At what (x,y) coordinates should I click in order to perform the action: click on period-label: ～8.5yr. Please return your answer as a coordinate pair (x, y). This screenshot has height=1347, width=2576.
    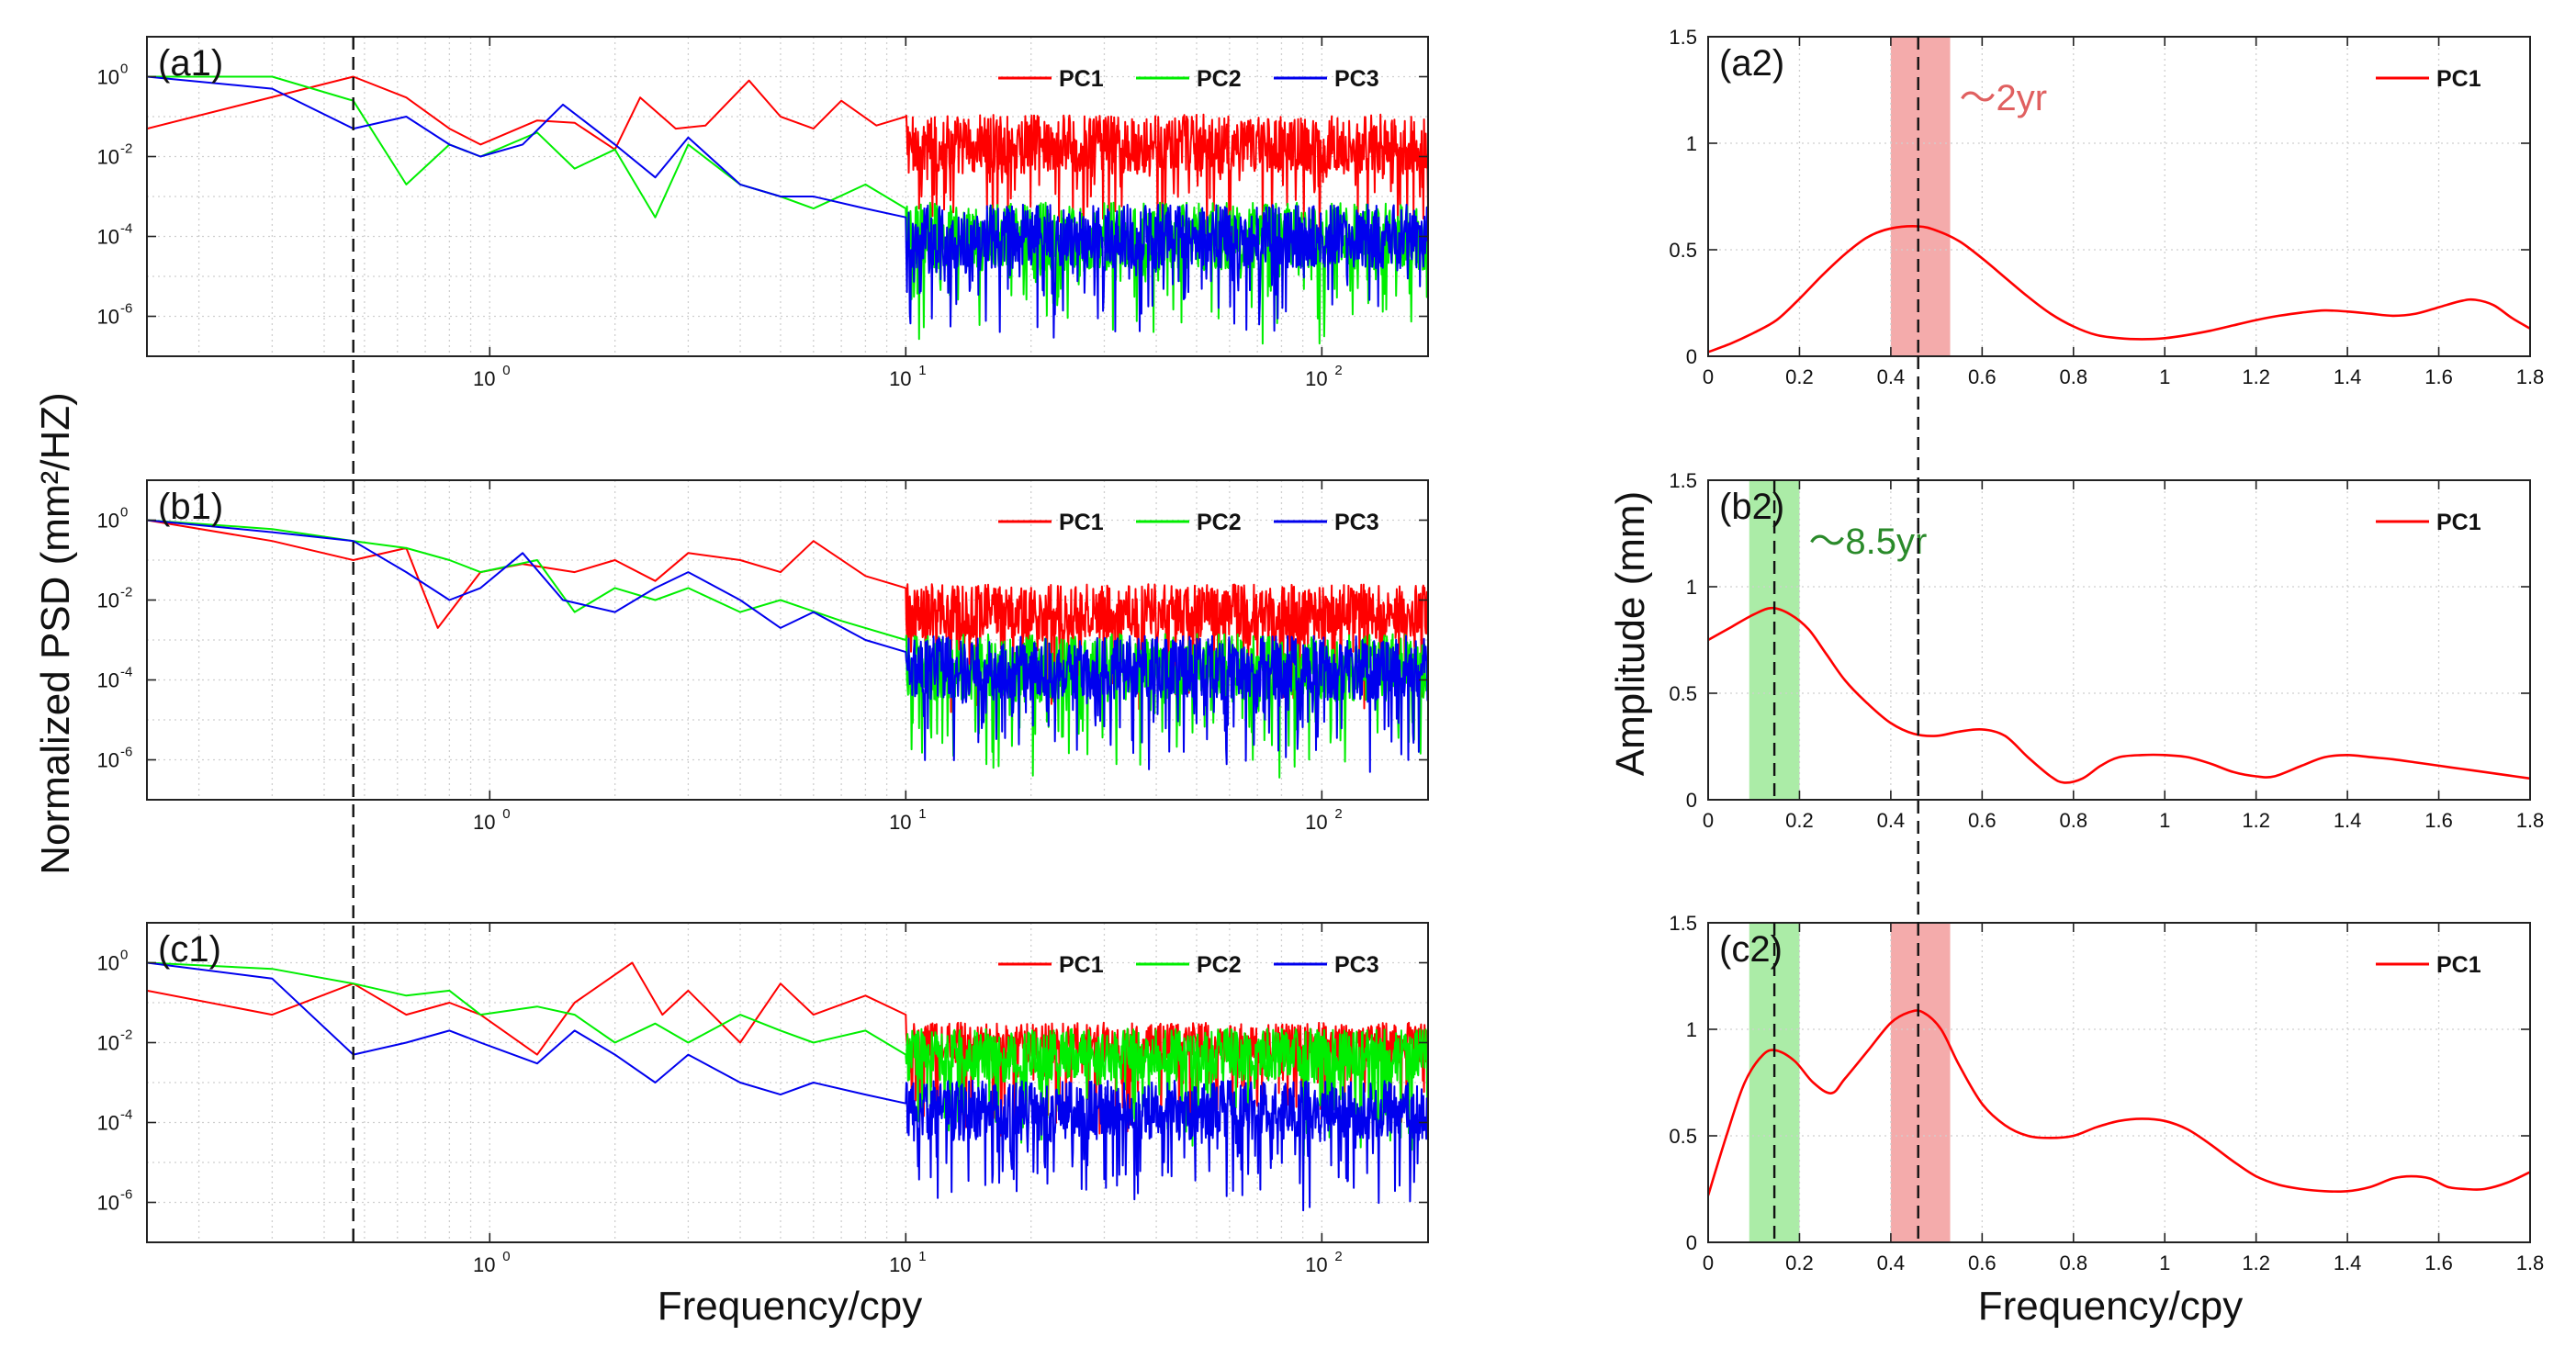
    Looking at the image, I should click on (1867, 542).